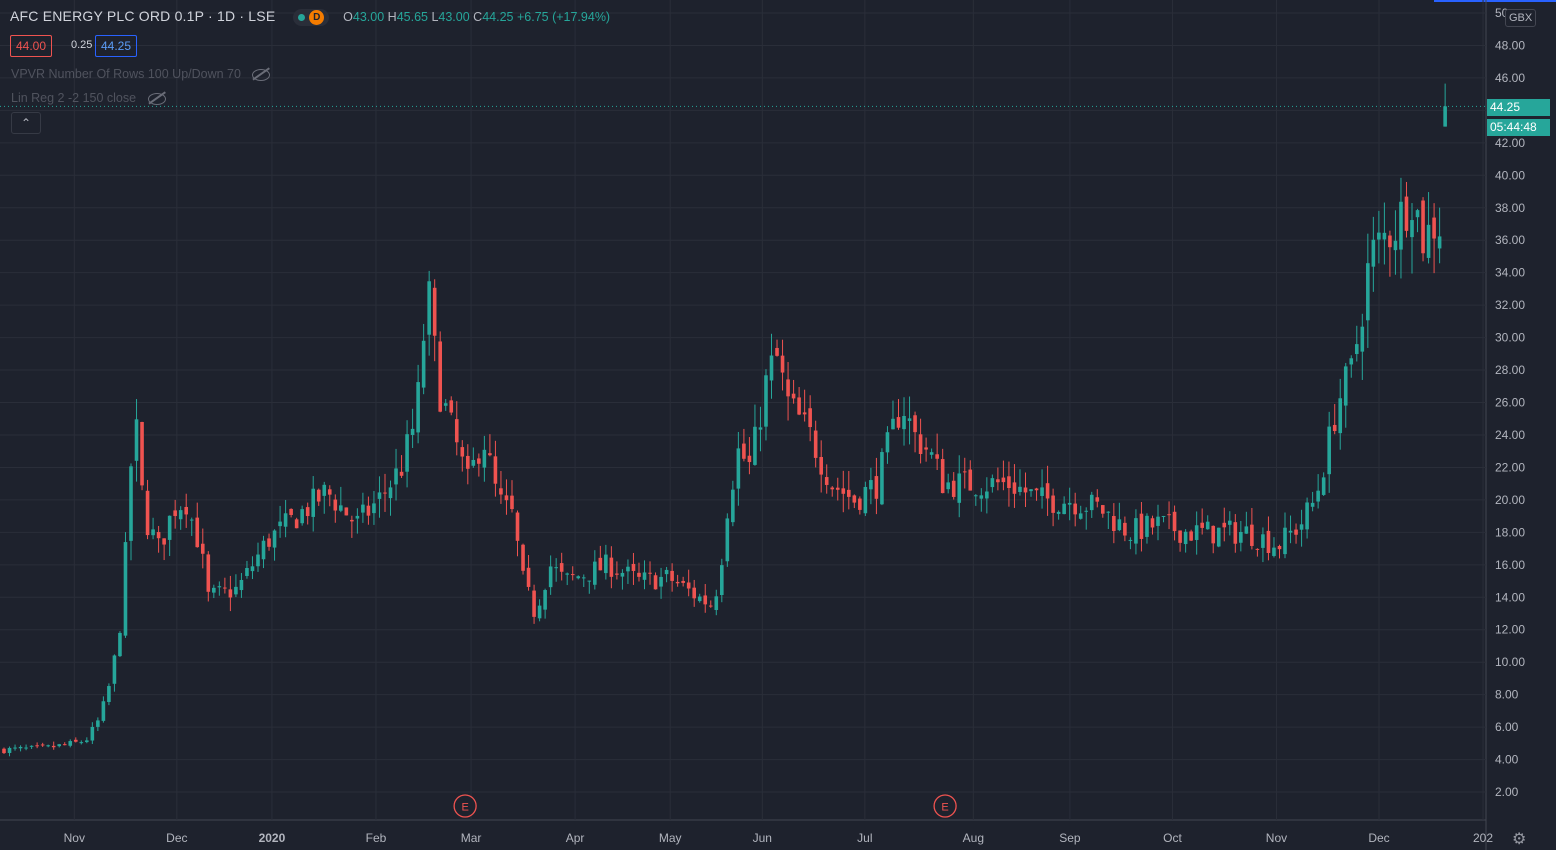 This screenshot has width=1556, height=850. What do you see at coordinates (31, 46) in the screenshot?
I see `bid-price-box: 44.00` at bounding box center [31, 46].